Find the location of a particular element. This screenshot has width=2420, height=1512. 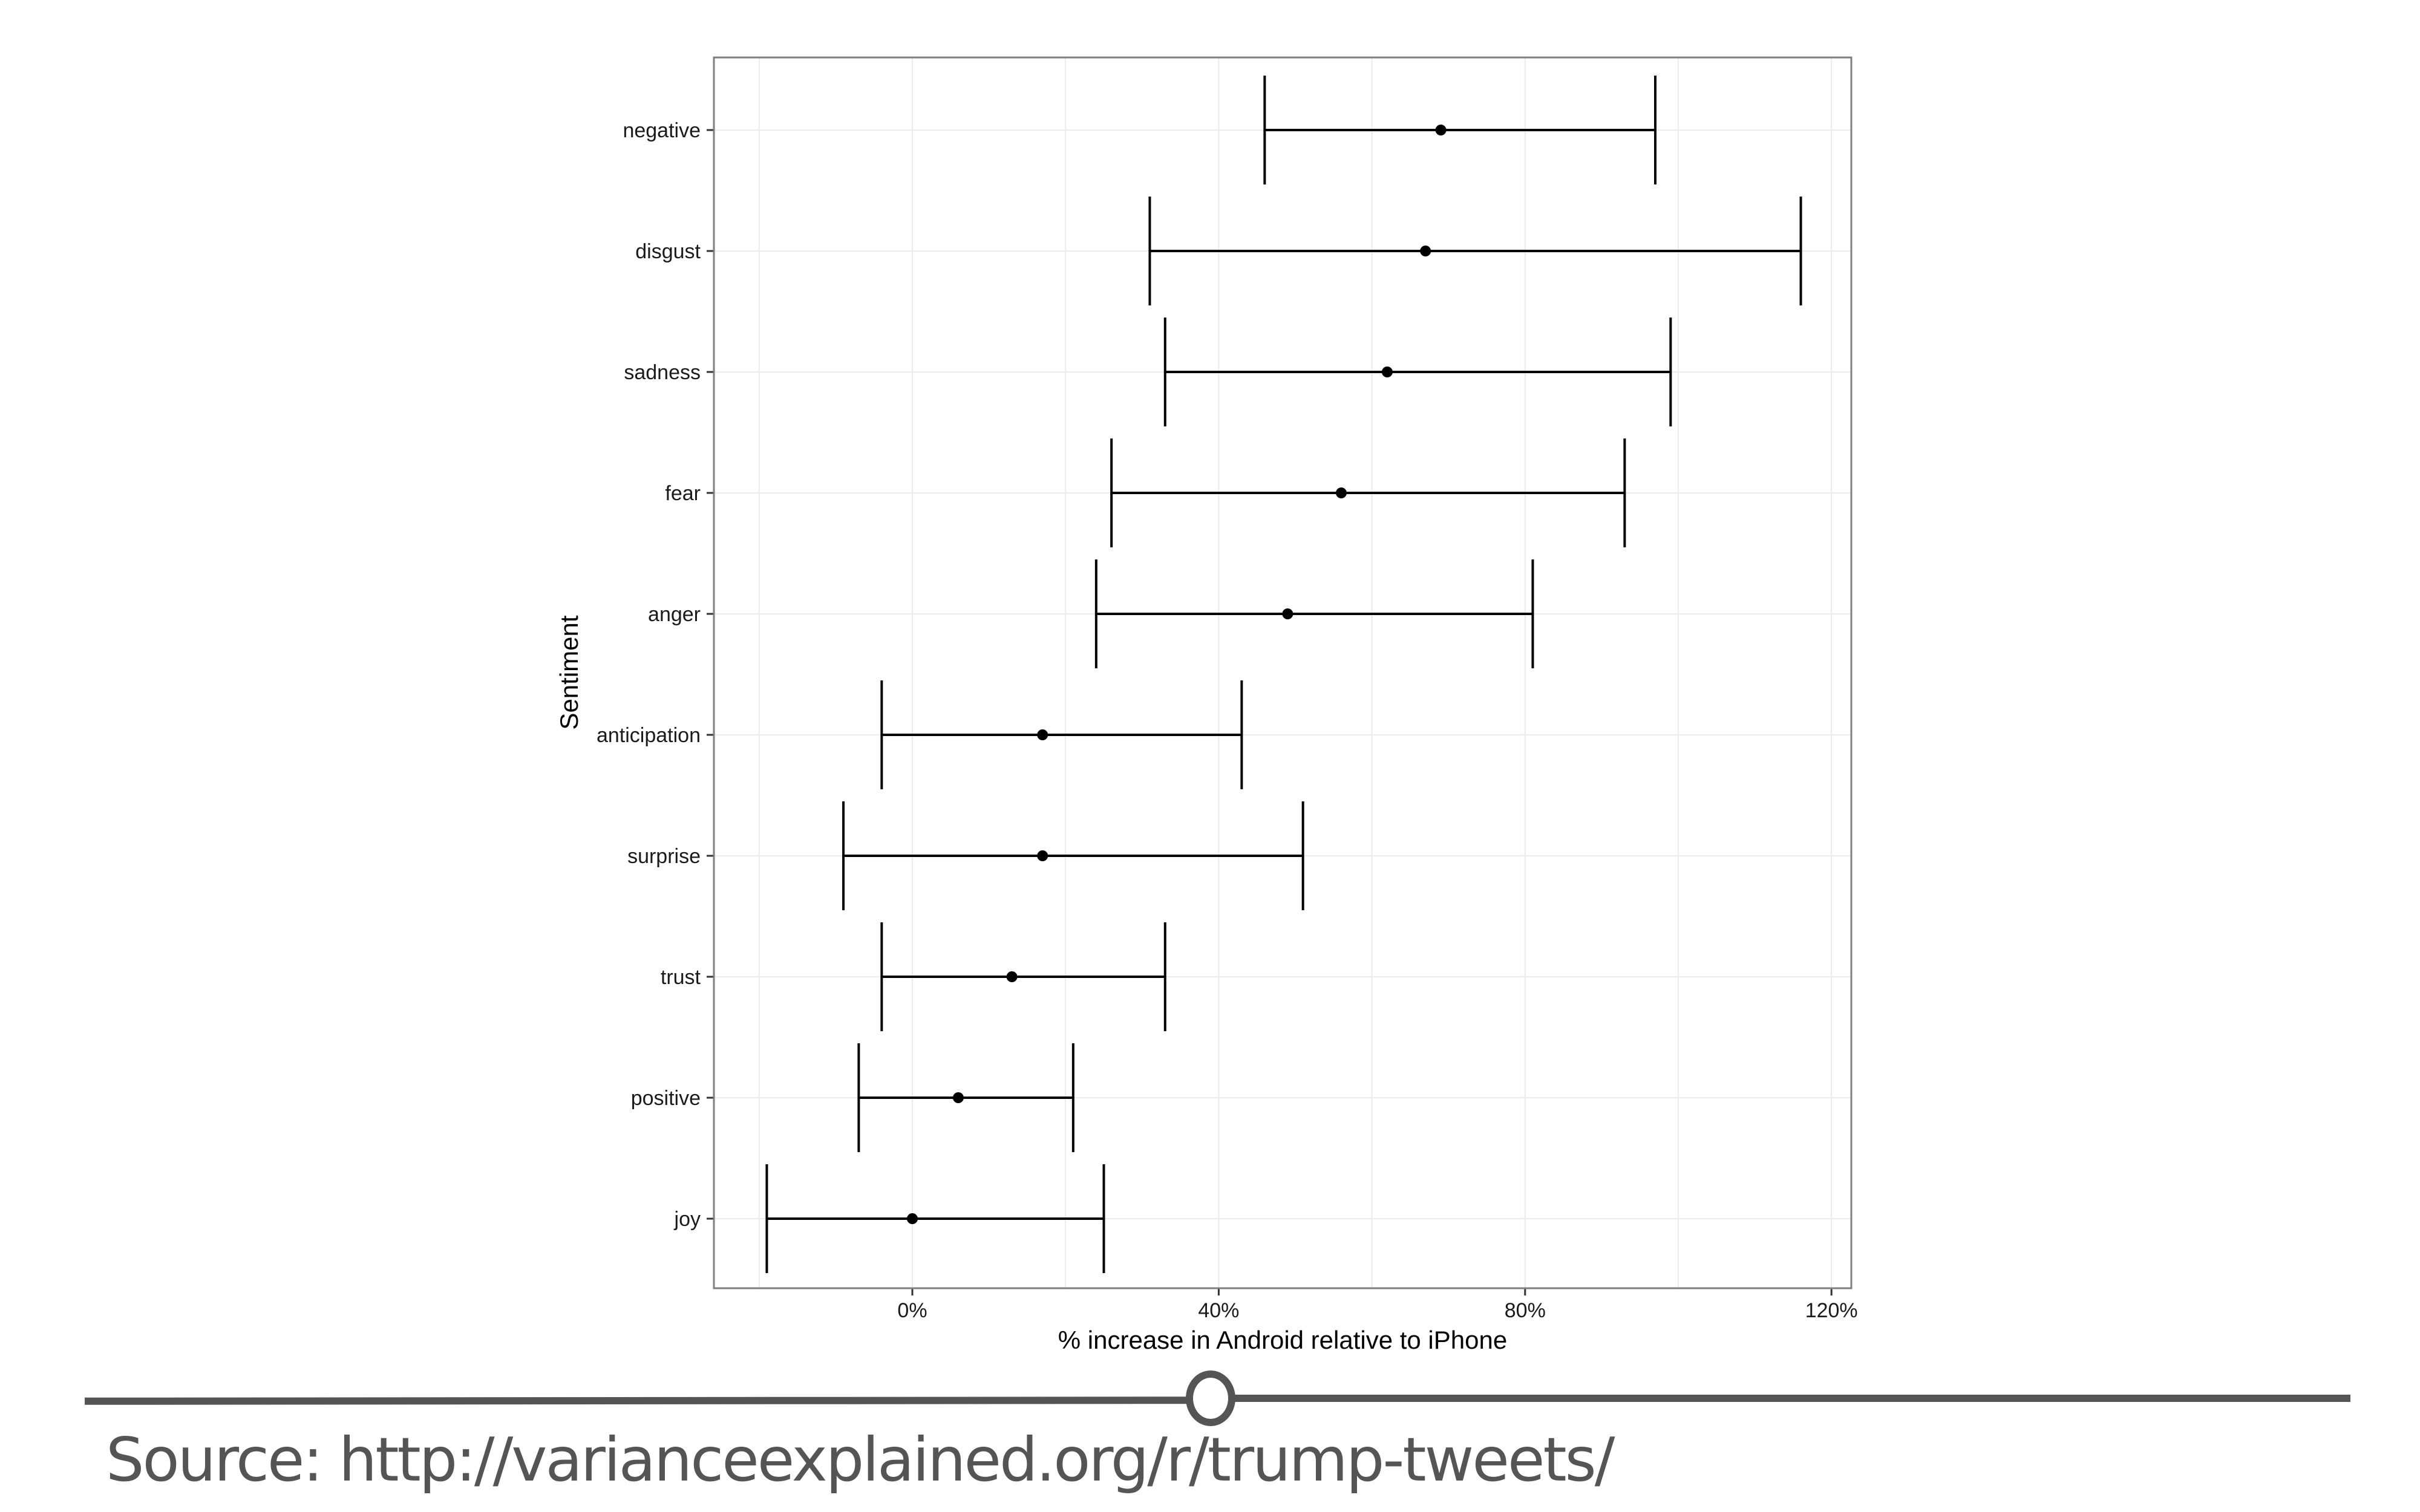

divider-line-right is located at coordinates (1792, 1398).